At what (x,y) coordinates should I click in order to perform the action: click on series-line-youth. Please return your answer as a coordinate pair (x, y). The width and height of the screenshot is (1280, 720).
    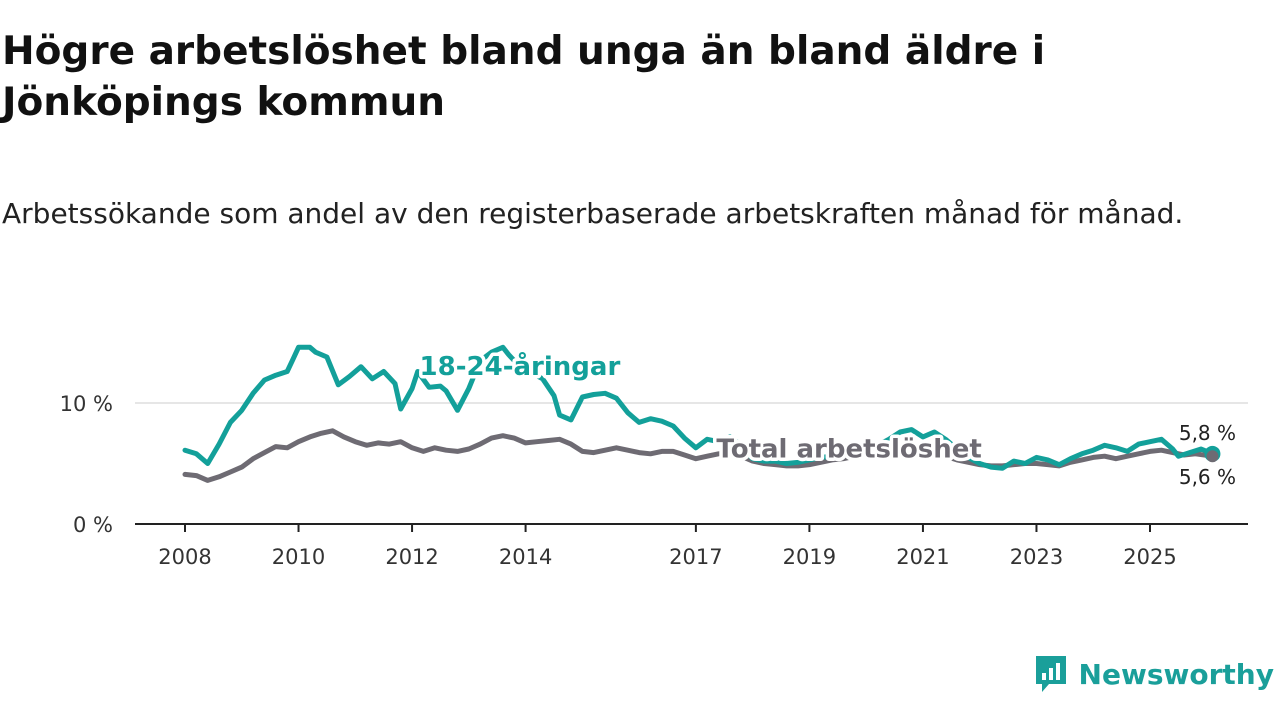
    Looking at the image, I should click on (698, 407).